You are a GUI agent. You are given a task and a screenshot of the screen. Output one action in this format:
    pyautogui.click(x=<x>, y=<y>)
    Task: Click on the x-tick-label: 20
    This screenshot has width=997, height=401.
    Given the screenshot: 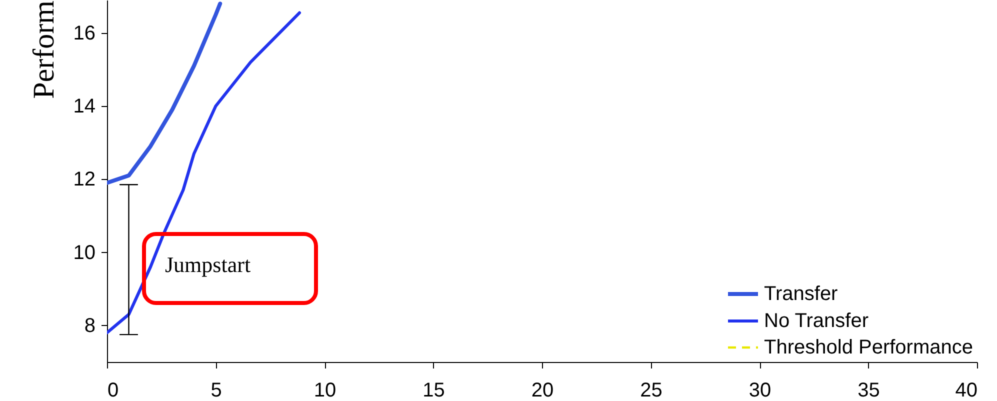 What is the action you would take?
    pyautogui.click(x=542, y=390)
    